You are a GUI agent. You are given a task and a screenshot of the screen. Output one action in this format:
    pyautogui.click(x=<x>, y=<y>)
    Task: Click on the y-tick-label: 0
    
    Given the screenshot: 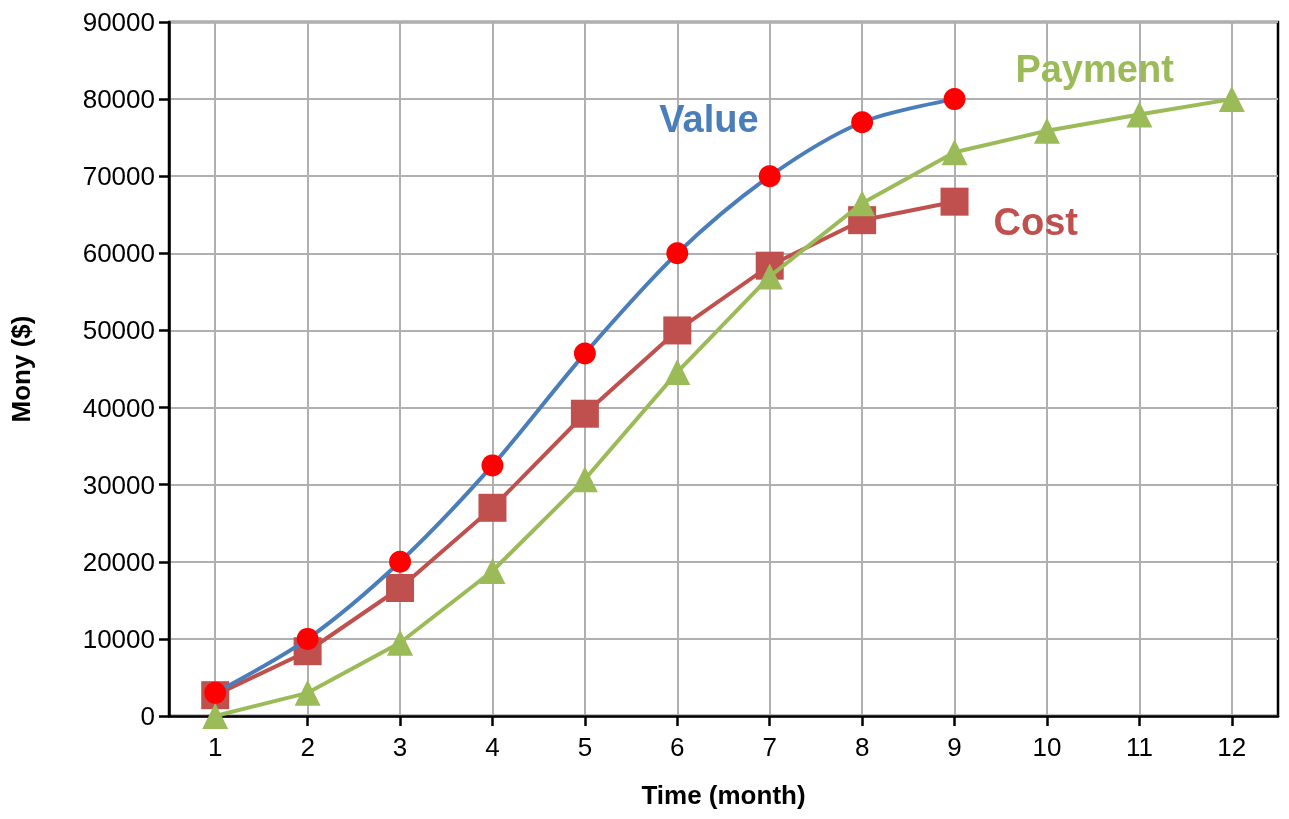 What is the action you would take?
    pyautogui.click(x=147, y=716)
    